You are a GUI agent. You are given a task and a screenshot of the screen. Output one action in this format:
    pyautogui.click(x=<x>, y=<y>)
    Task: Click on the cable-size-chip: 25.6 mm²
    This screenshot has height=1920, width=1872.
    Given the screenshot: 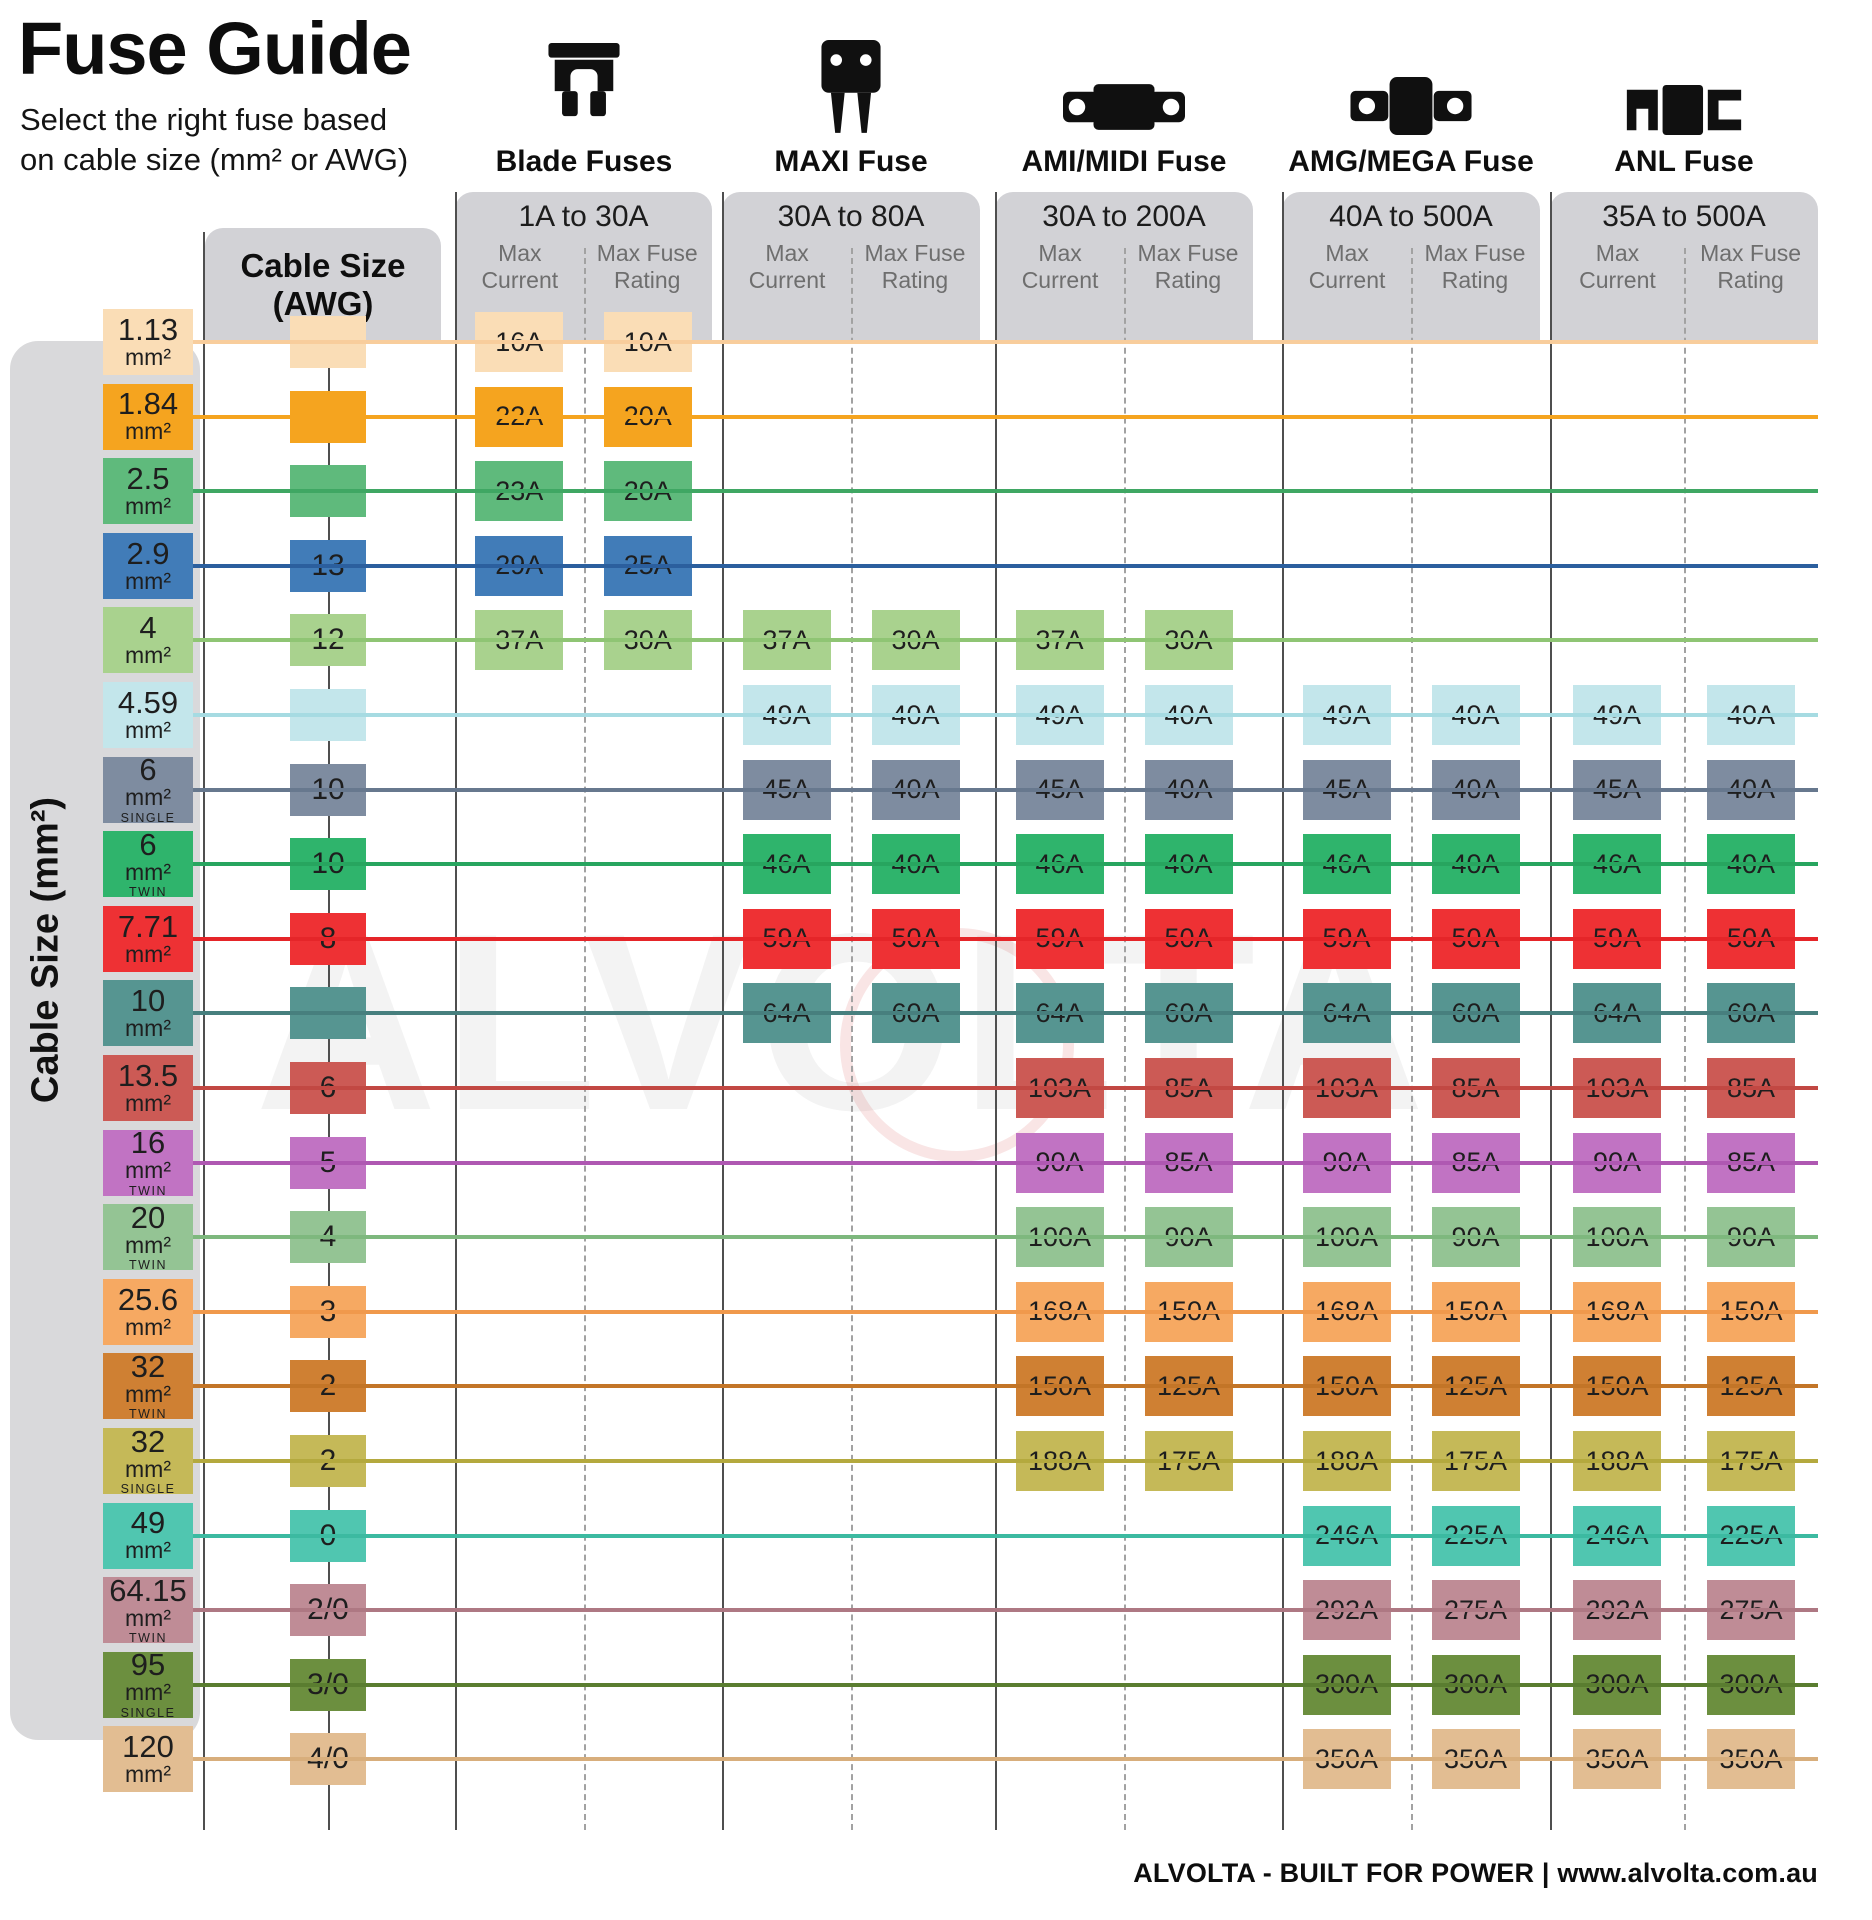 What is the action you would take?
    pyautogui.click(x=148, y=1311)
    